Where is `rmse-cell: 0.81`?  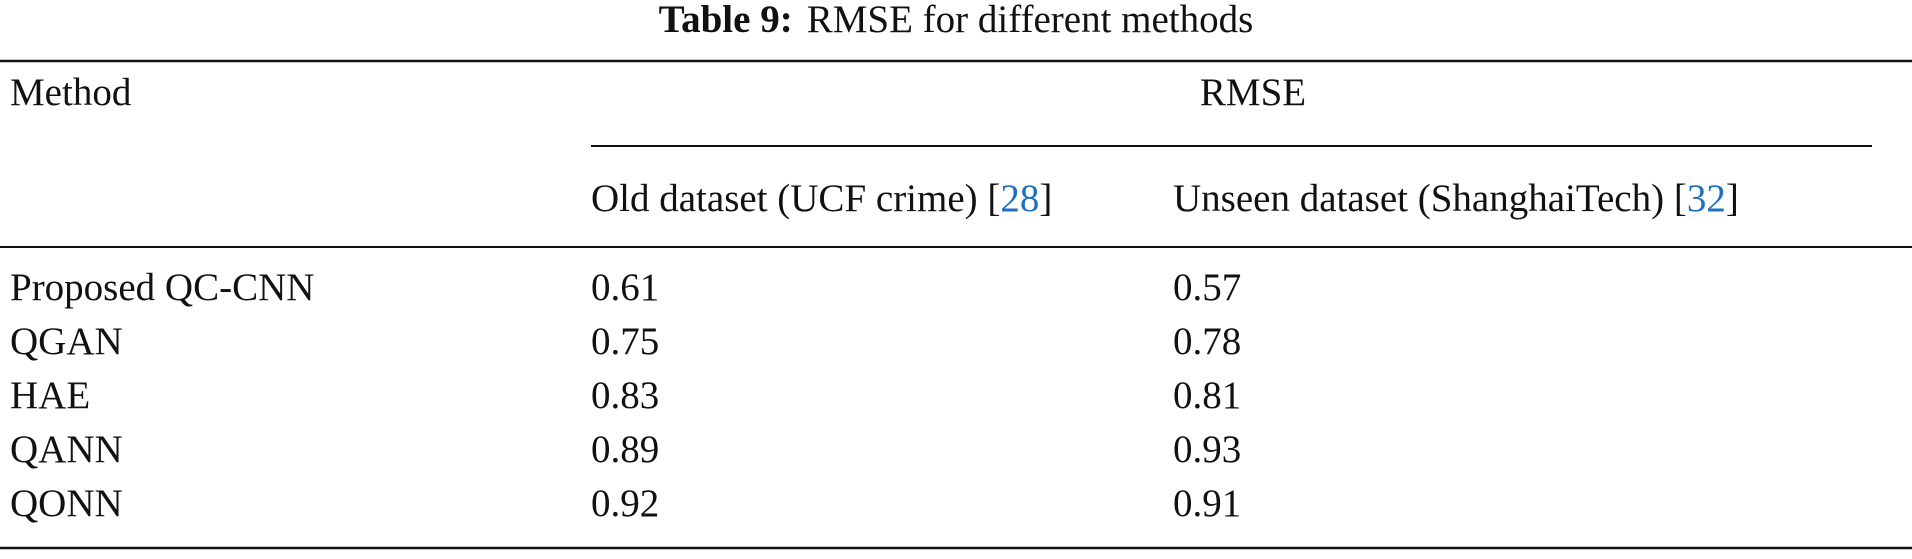 rmse-cell: 0.81 is located at coordinates (1207, 395).